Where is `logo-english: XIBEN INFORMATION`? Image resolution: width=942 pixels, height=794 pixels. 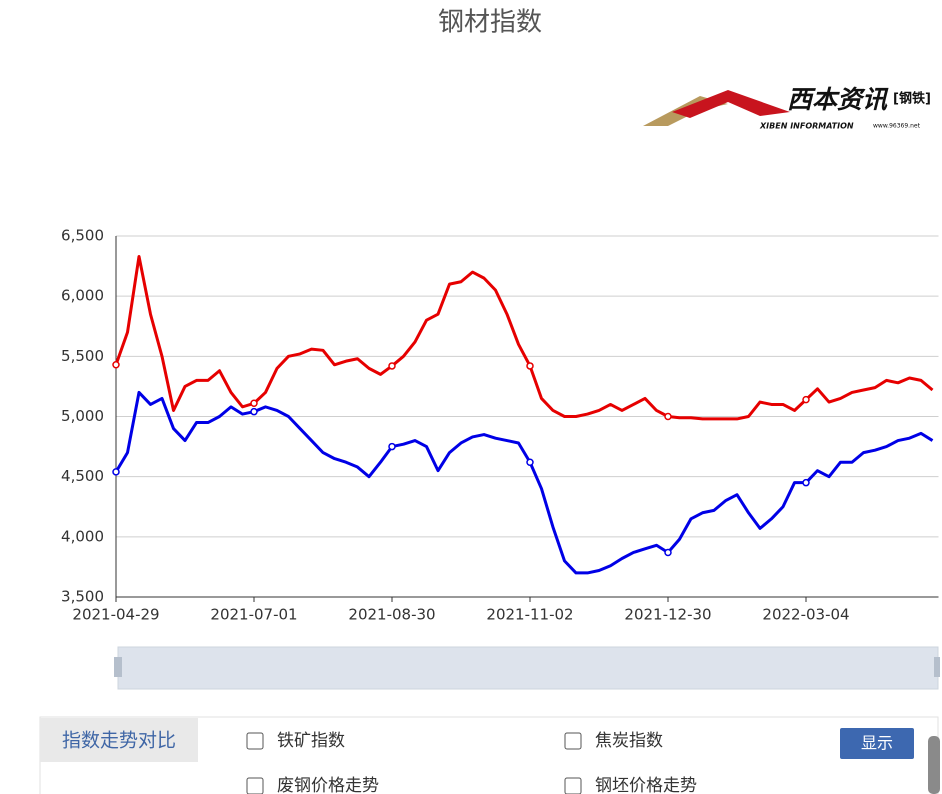
logo-english: XIBEN INFORMATION is located at coordinates (806, 126).